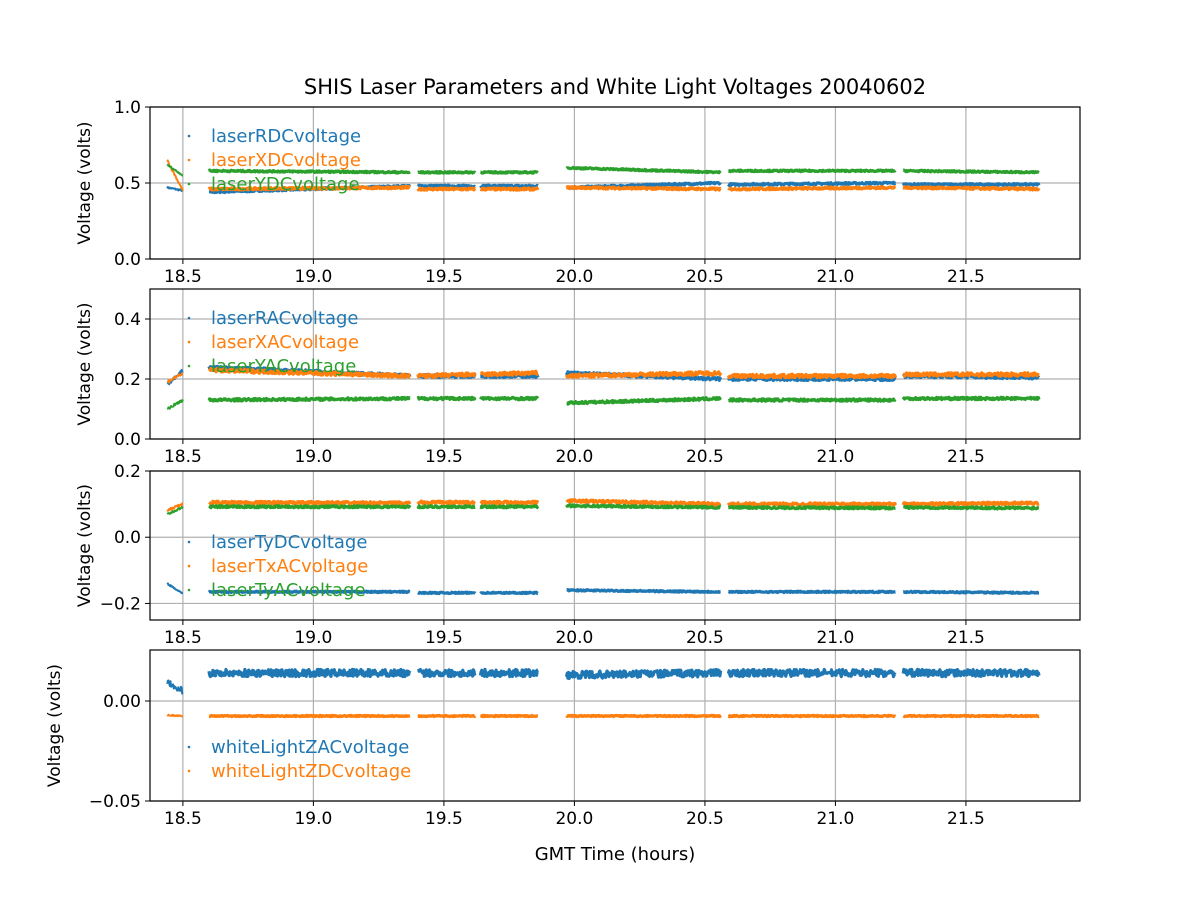 This screenshot has width=1200, height=904. Describe the element at coordinates (127, 108) in the screenshot. I see `y-tick-label: 1.0` at that location.